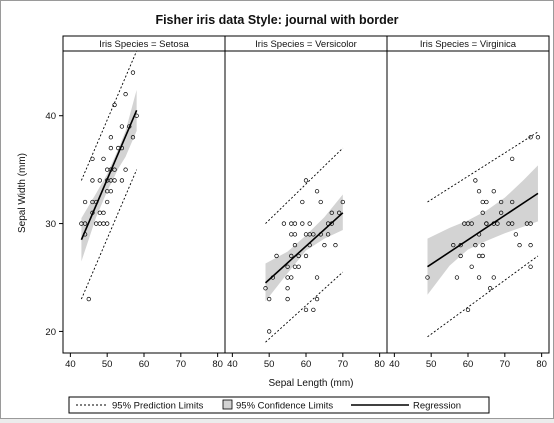  What do you see at coordinates (279, 405) in the screenshot?
I see `legend-box` at bounding box center [279, 405].